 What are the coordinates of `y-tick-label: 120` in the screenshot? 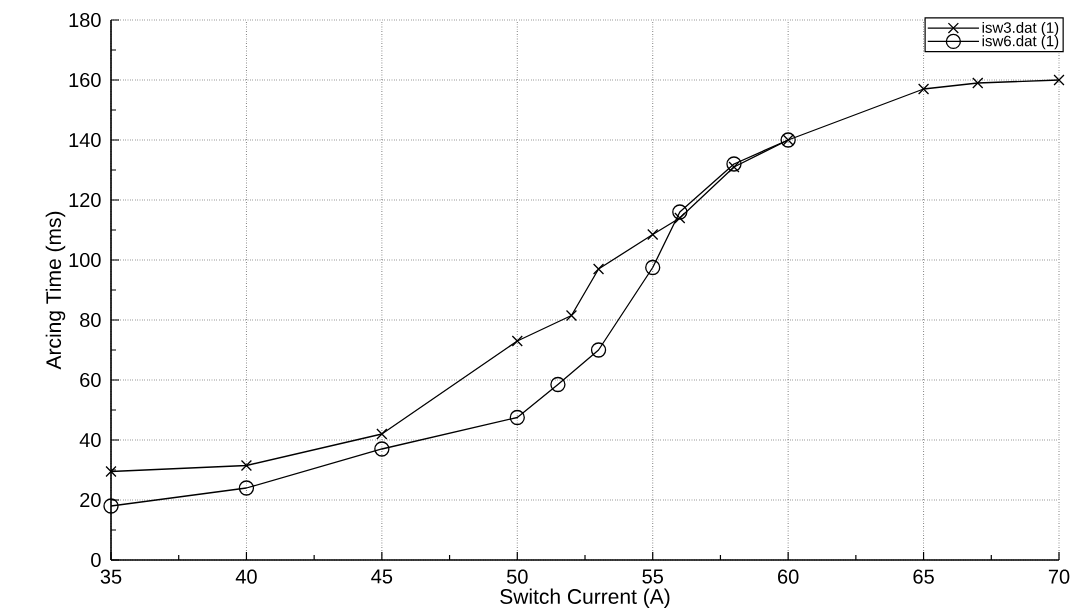 It's located at (85, 200).